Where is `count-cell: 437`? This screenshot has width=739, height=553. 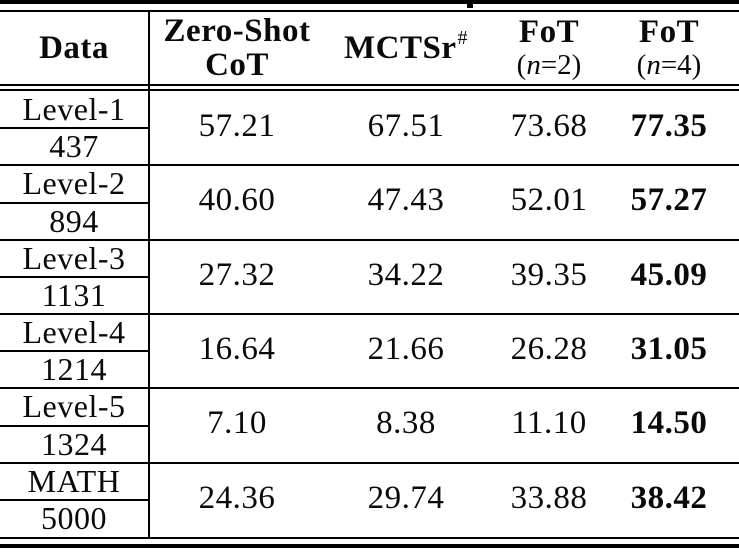 count-cell: 437 is located at coordinates (74, 146).